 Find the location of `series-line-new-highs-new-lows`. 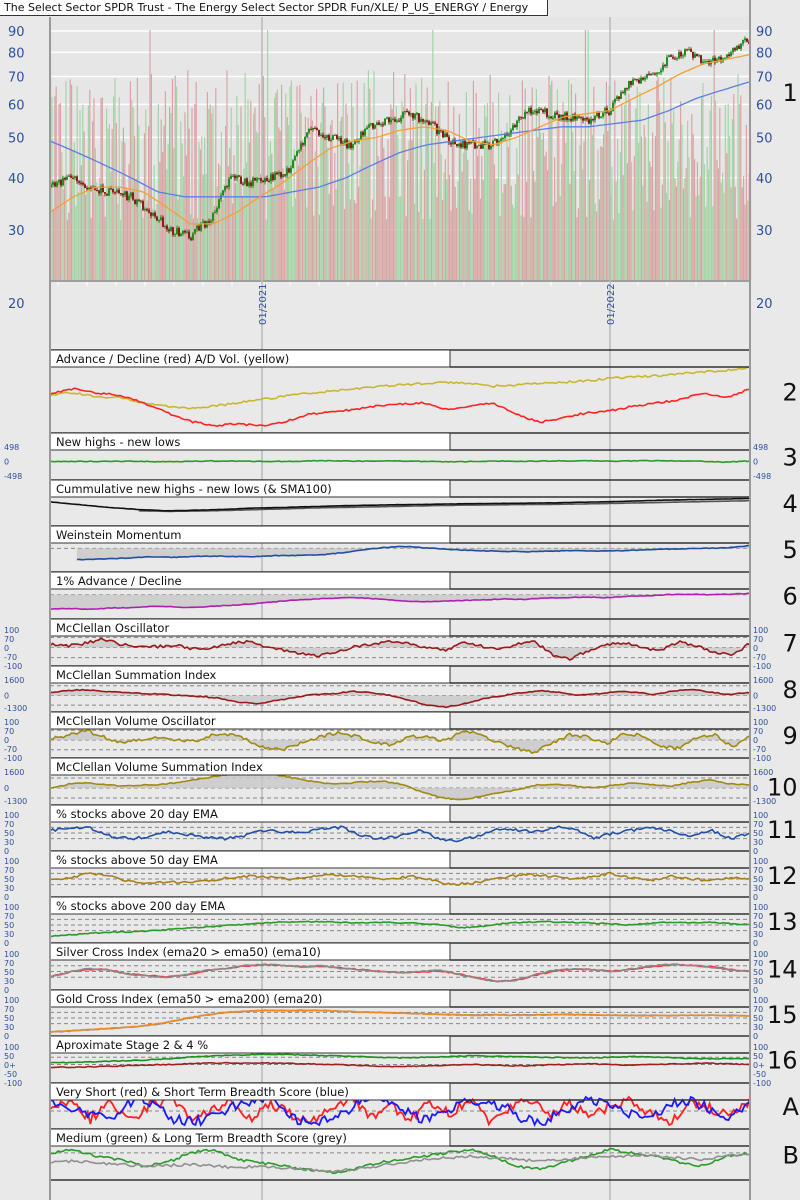

series-line-new-highs-new-lows is located at coordinates (400, 461).